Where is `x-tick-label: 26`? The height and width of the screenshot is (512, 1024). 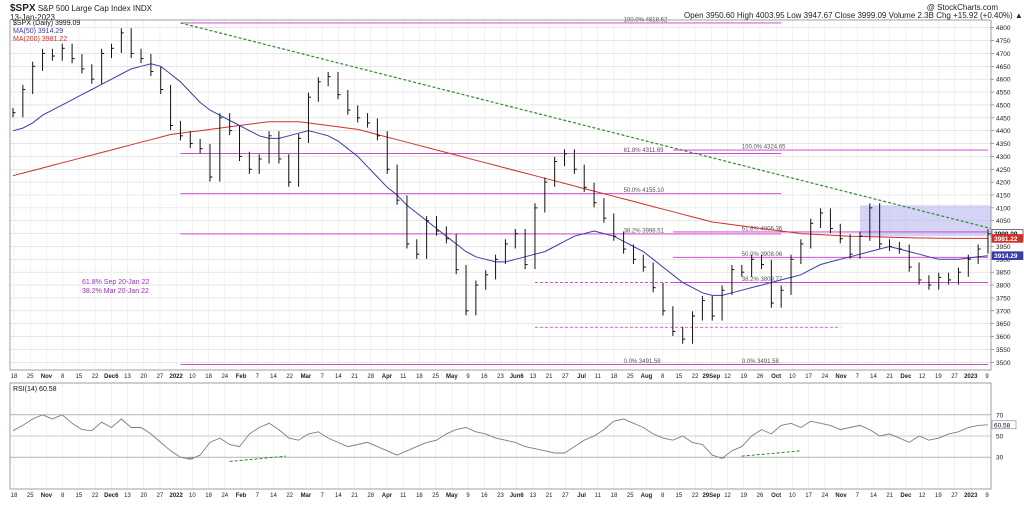
x-tick-label: 26 is located at coordinates (760, 496).